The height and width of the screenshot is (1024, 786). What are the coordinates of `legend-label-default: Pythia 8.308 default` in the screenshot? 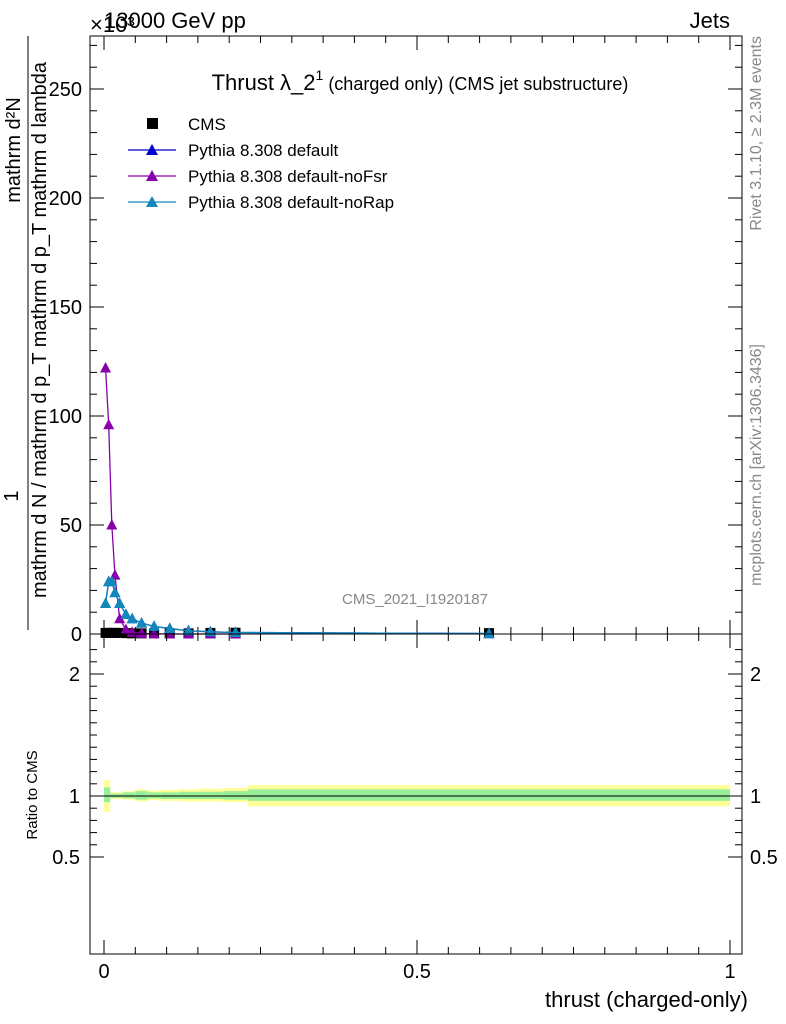 It's located at (263, 150).